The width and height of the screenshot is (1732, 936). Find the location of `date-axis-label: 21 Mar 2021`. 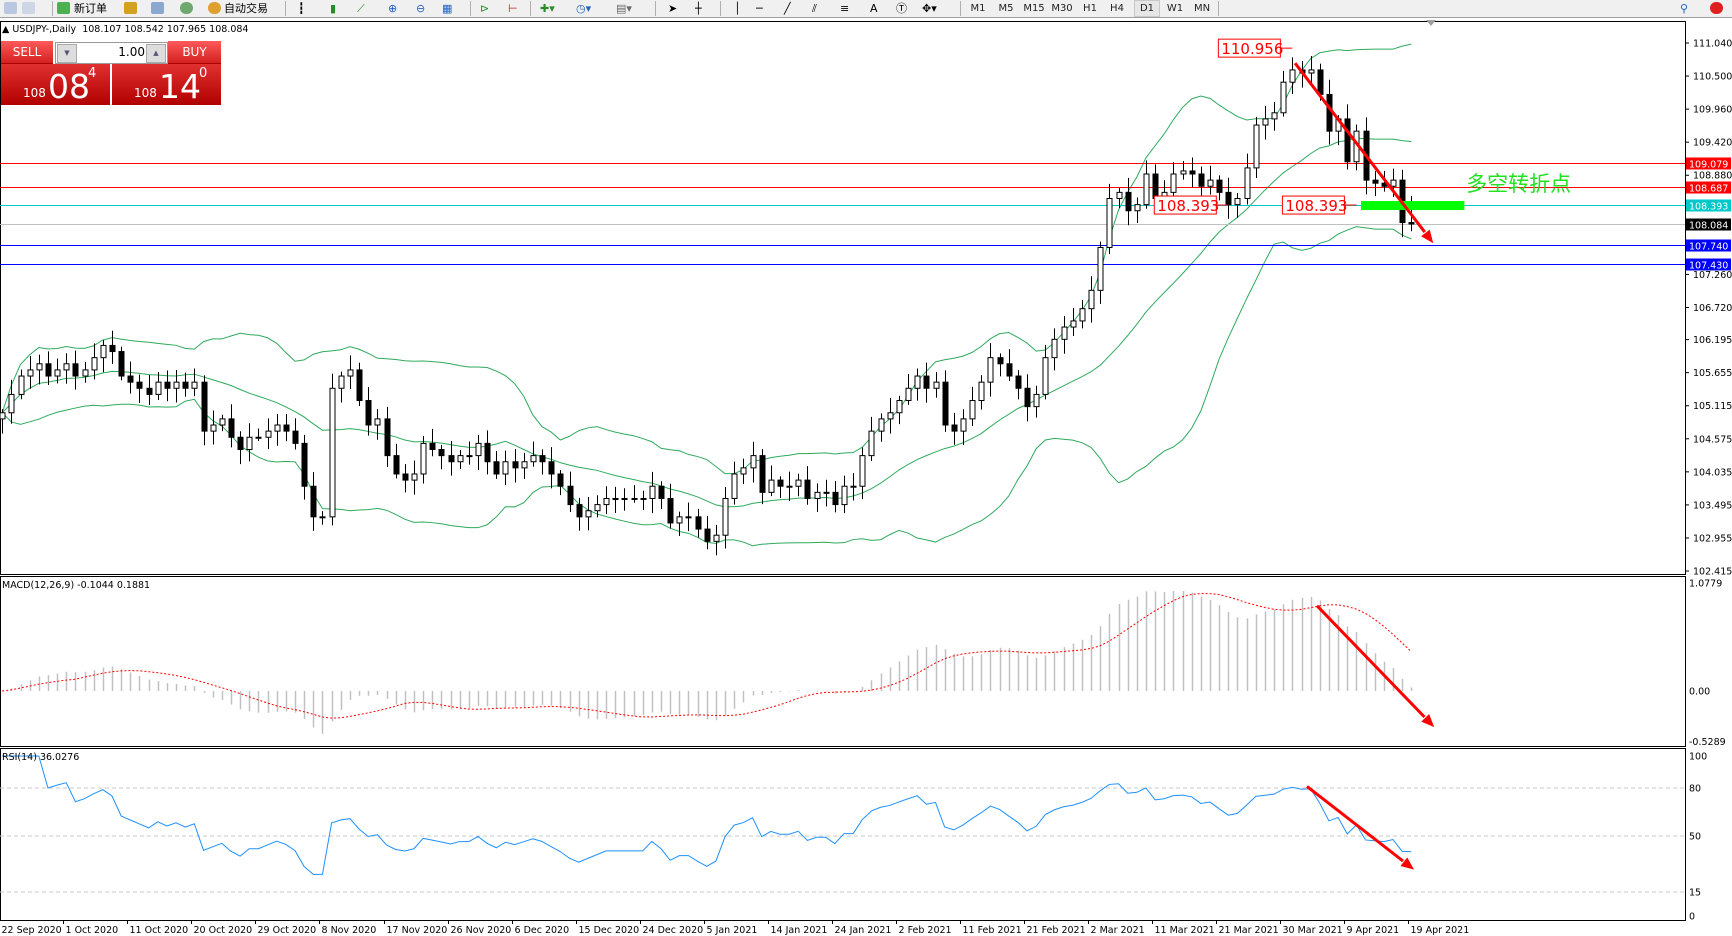

date-axis-label: 21 Mar 2021 is located at coordinates (1249, 930).